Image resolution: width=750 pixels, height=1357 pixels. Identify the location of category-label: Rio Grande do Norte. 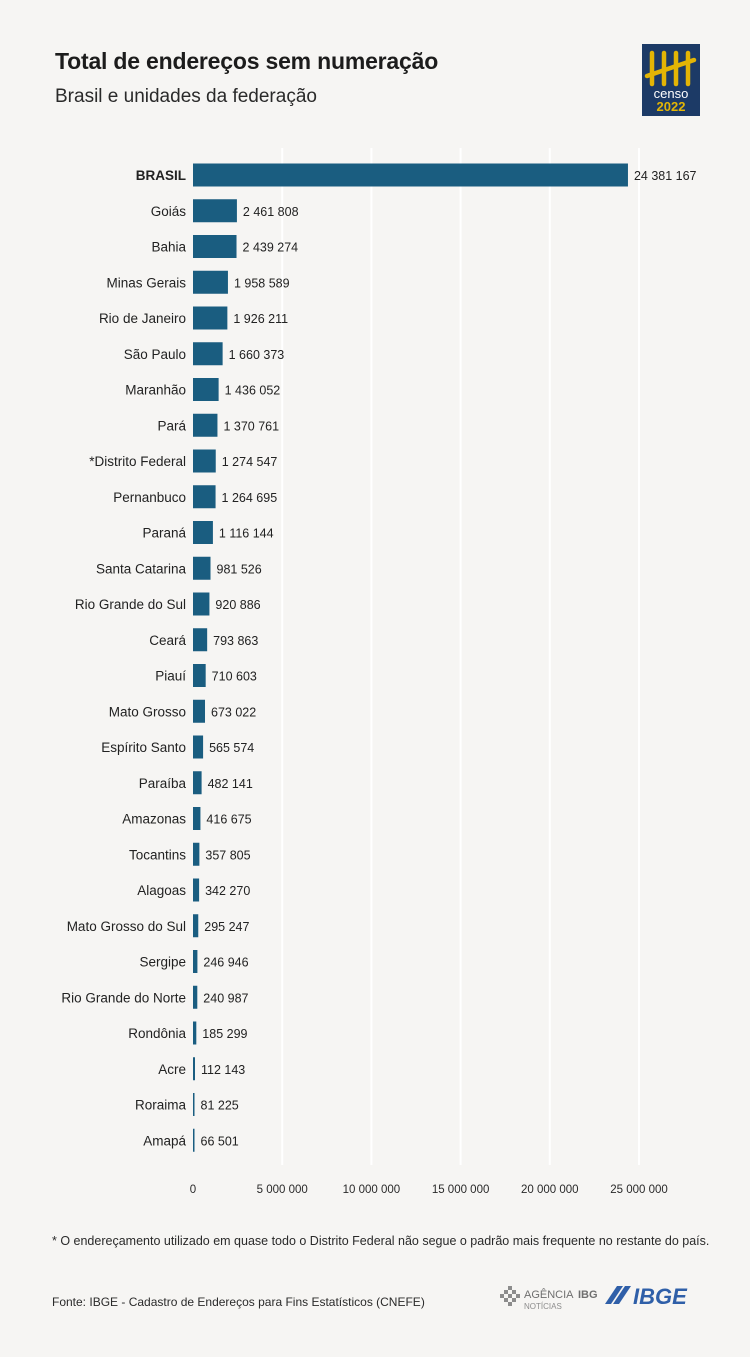
(123, 997).